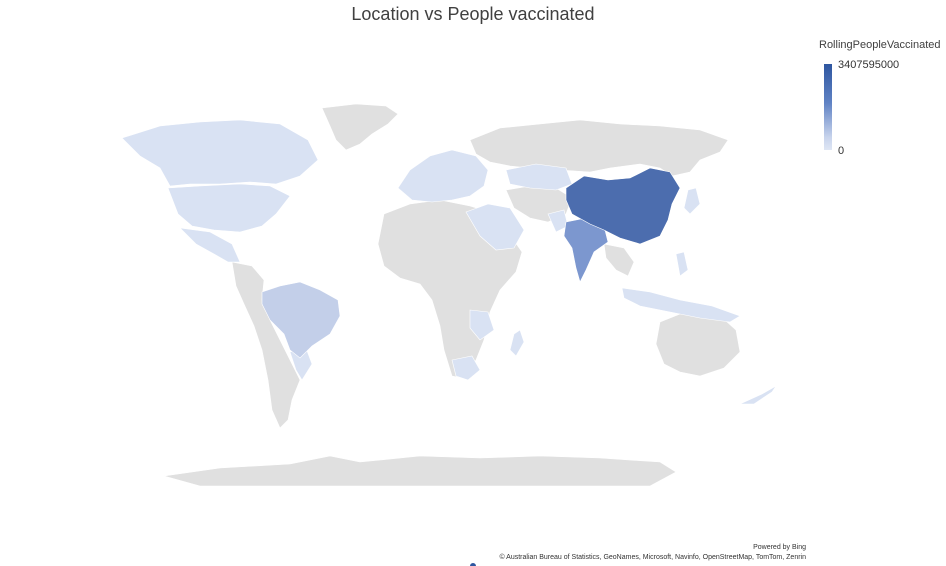  I want to click on region-east-africa, so click(482, 325).